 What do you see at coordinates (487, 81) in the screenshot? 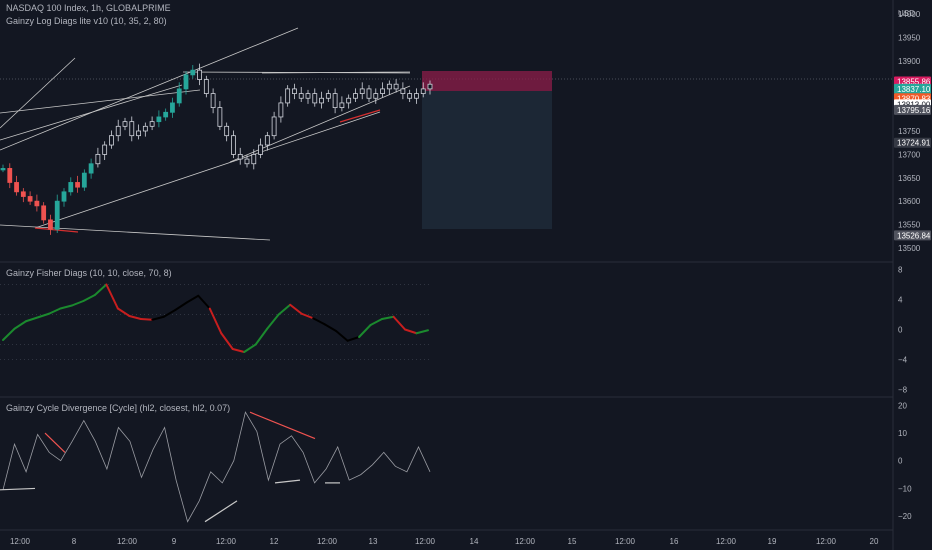
I see `stop-loss-zone` at bounding box center [487, 81].